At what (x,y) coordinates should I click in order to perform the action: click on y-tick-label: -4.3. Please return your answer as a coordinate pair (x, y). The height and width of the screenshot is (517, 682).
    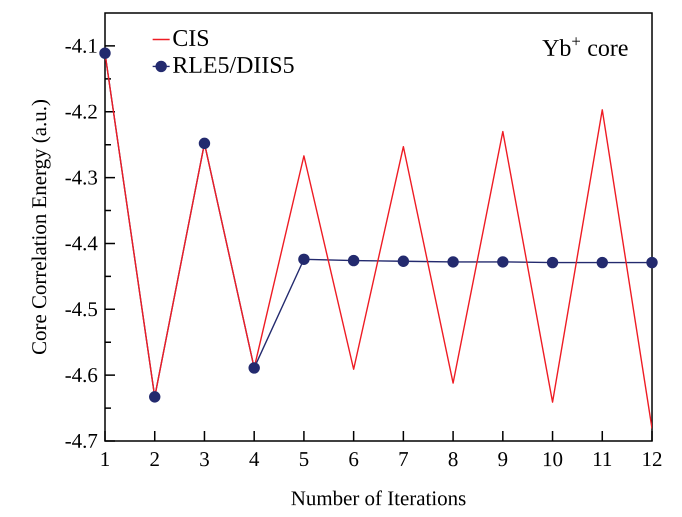
    Looking at the image, I should click on (81, 177).